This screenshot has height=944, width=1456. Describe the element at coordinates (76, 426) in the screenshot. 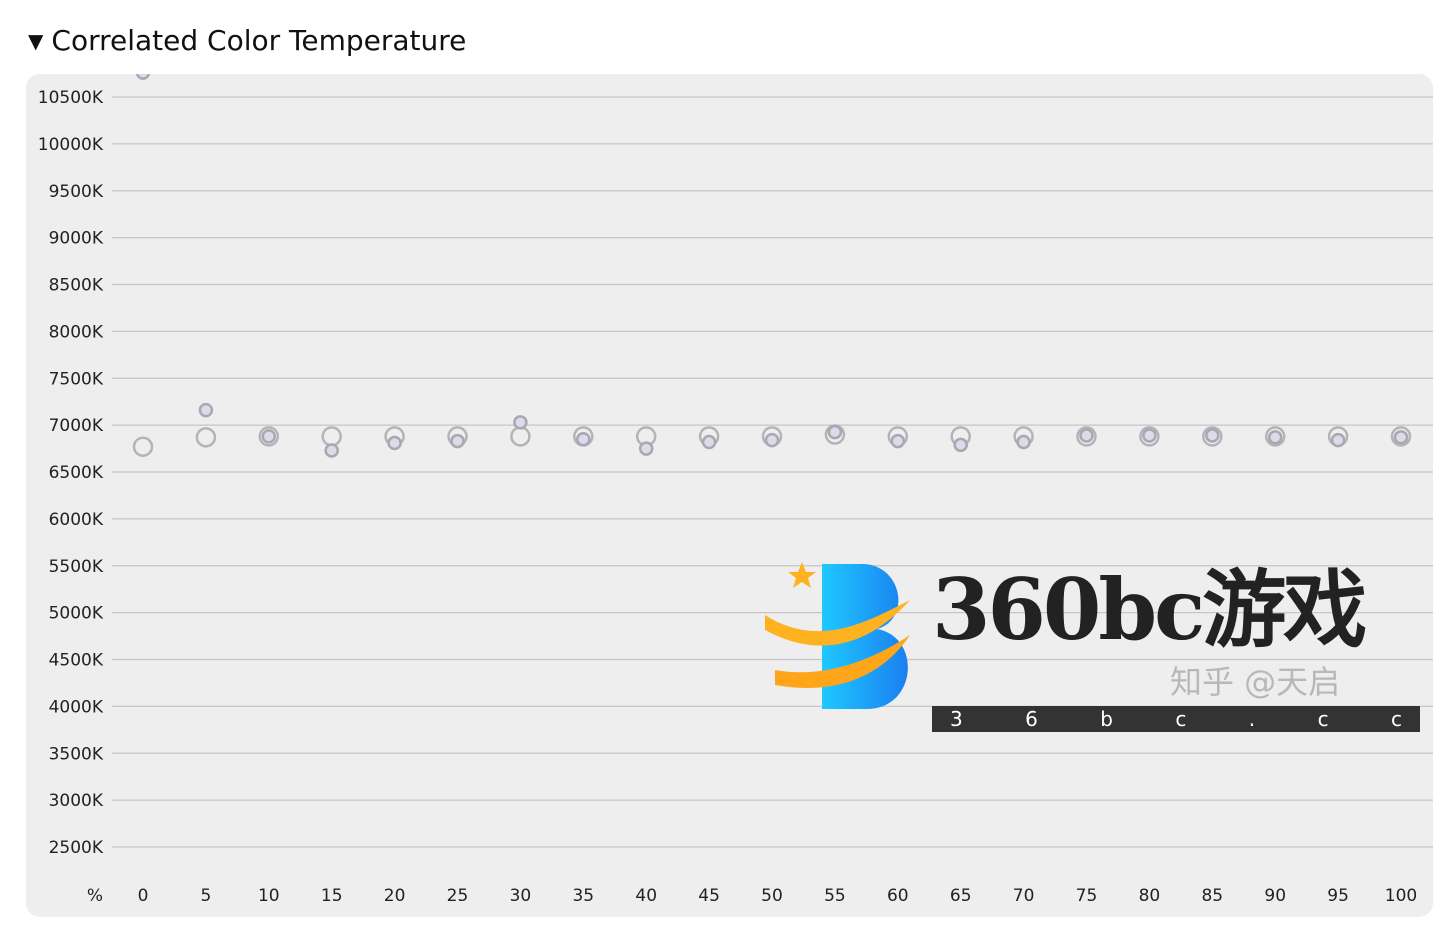

I see `y-tick-label: 7000K` at that location.